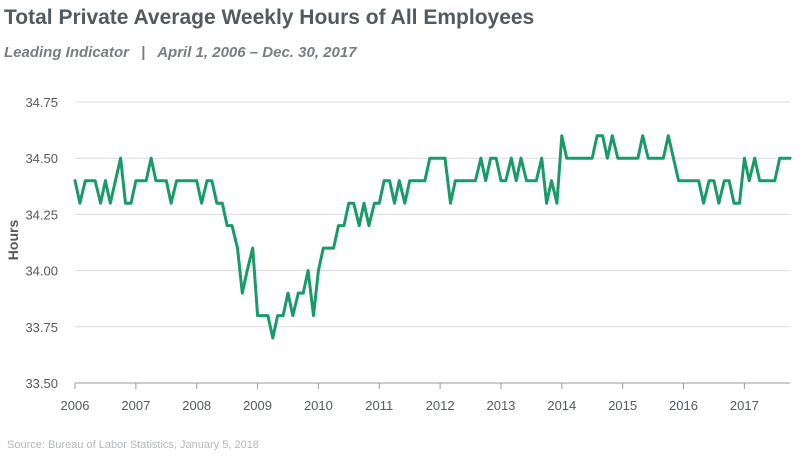 Image resolution: width=807 pixels, height=459 pixels. What do you see at coordinates (379, 405) in the screenshot?
I see `x-tick-label: 2011` at bounding box center [379, 405].